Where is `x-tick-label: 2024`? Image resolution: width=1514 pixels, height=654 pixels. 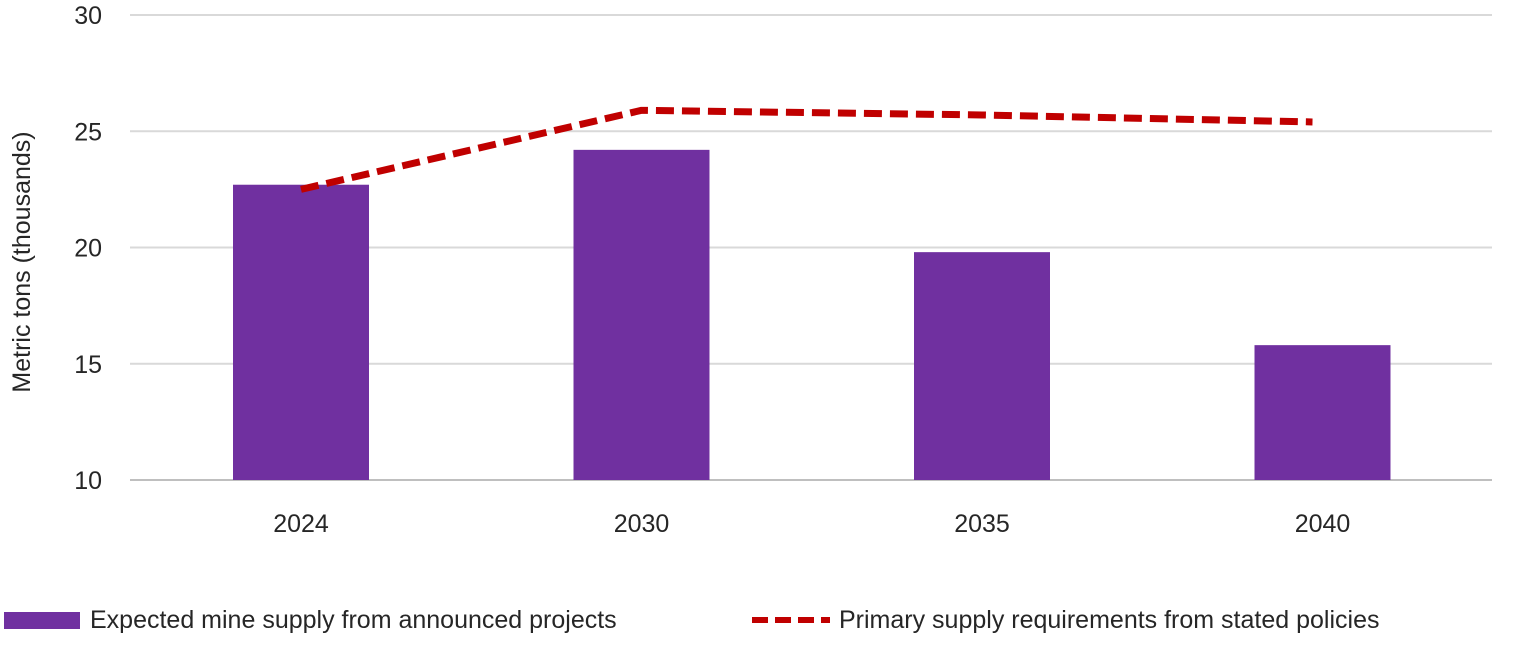 x-tick-label: 2024 is located at coordinates (301, 524).